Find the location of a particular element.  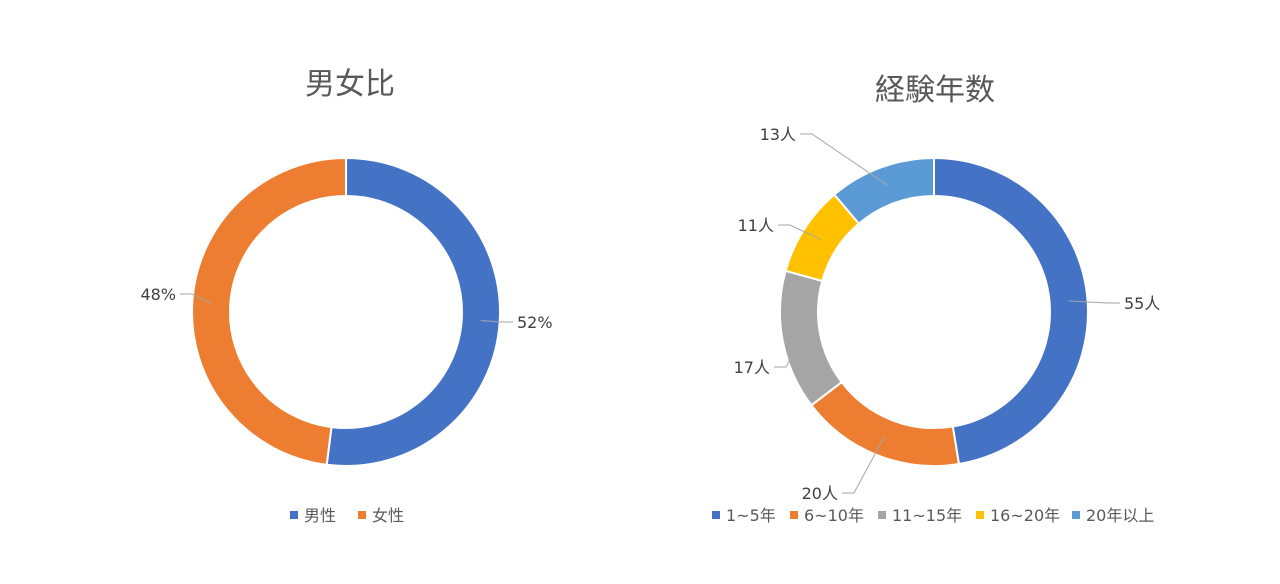

data-label: 17人 is located at coordinates (752, 367).